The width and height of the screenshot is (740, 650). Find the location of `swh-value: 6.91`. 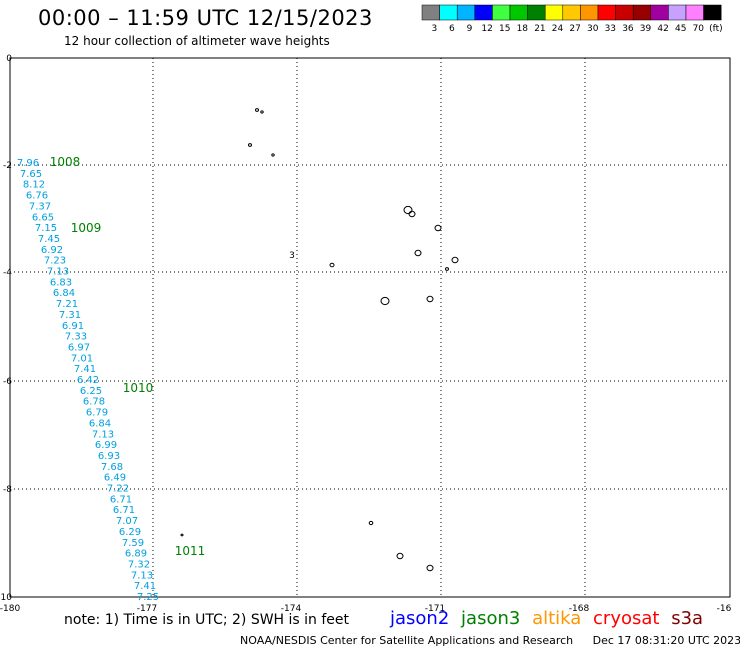

swh-value: 6.91 is located at coordinates (73, 326).